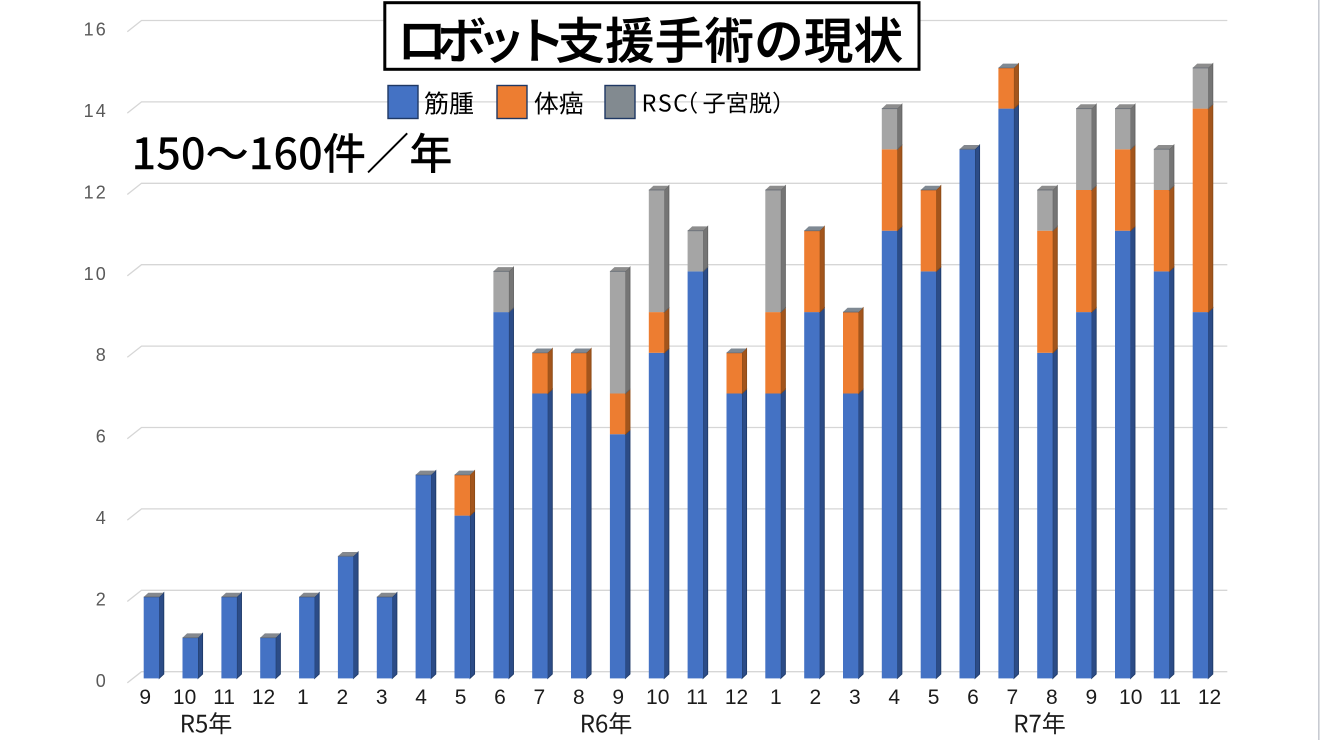 Image resolution: width=1321 pixels, height=745 pixels. What do you see at coordinates (96, 111) in the screenshot?
I see `svg-text: 14` at bounding box center [96, 111].